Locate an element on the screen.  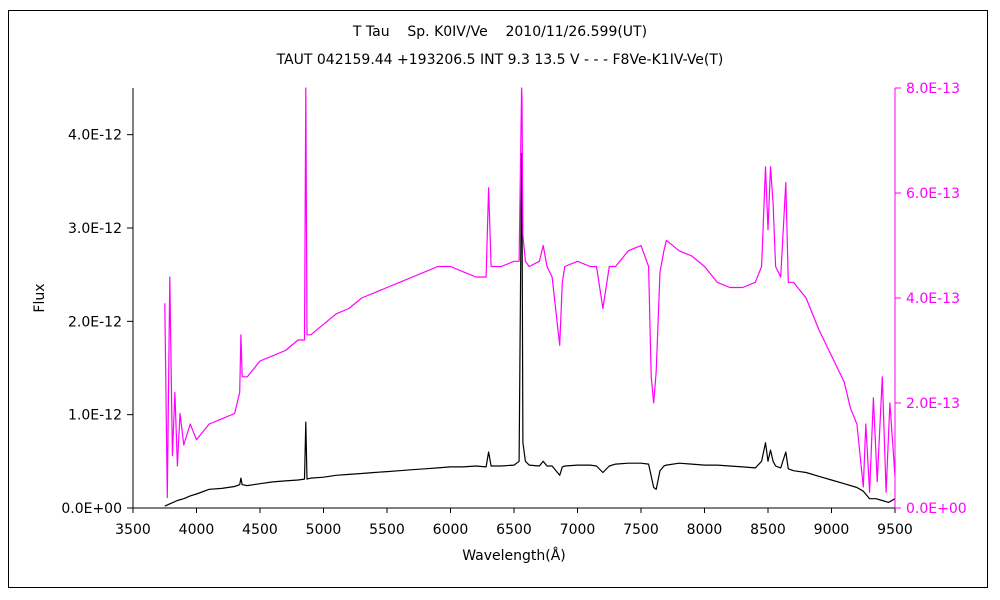
y-right-tick-label: 2.0E-13 is located at coordinates (933, 404).